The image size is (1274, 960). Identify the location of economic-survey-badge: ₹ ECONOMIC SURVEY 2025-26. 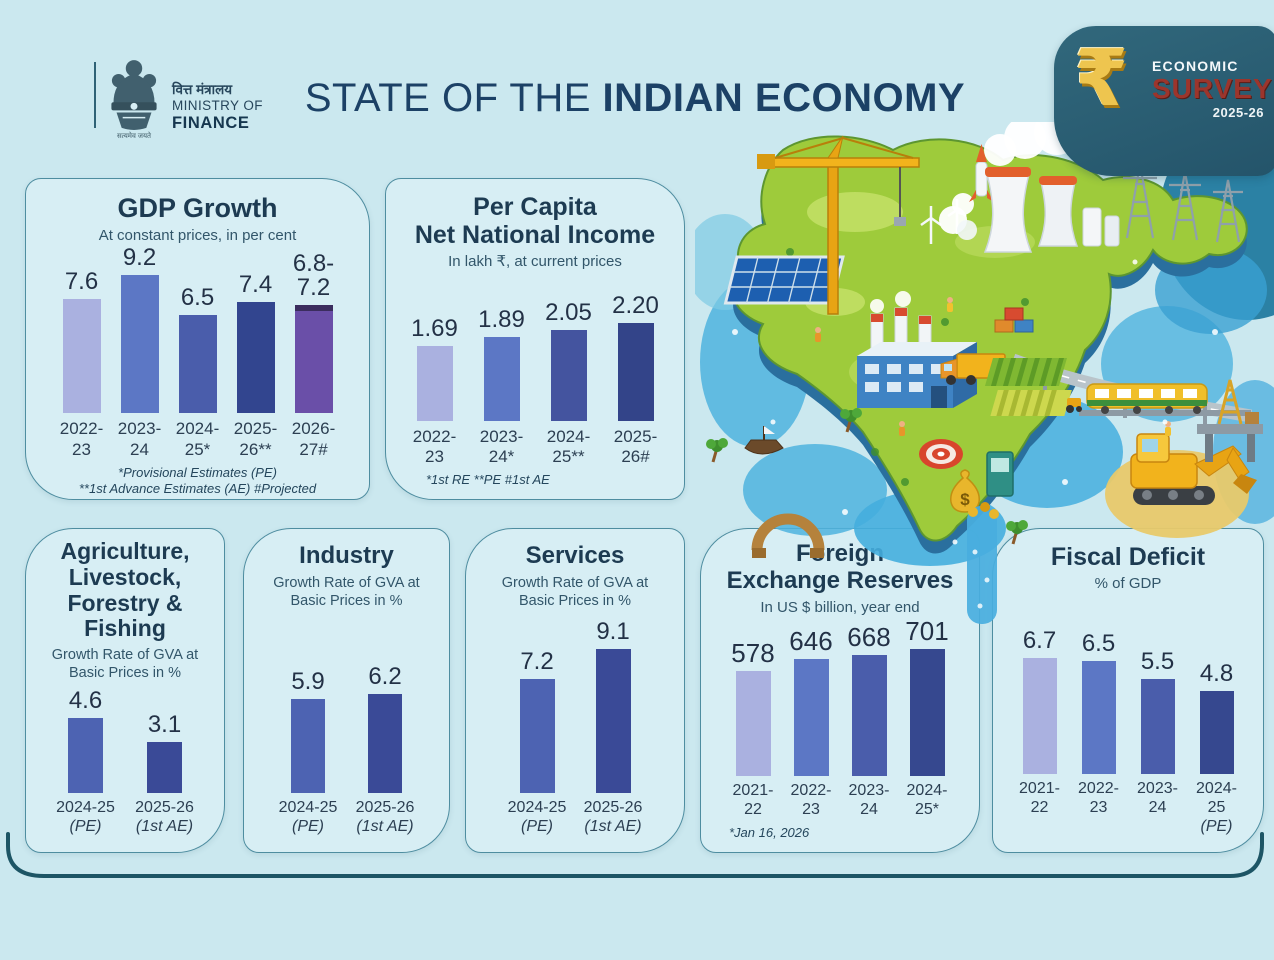
(1164, 101).